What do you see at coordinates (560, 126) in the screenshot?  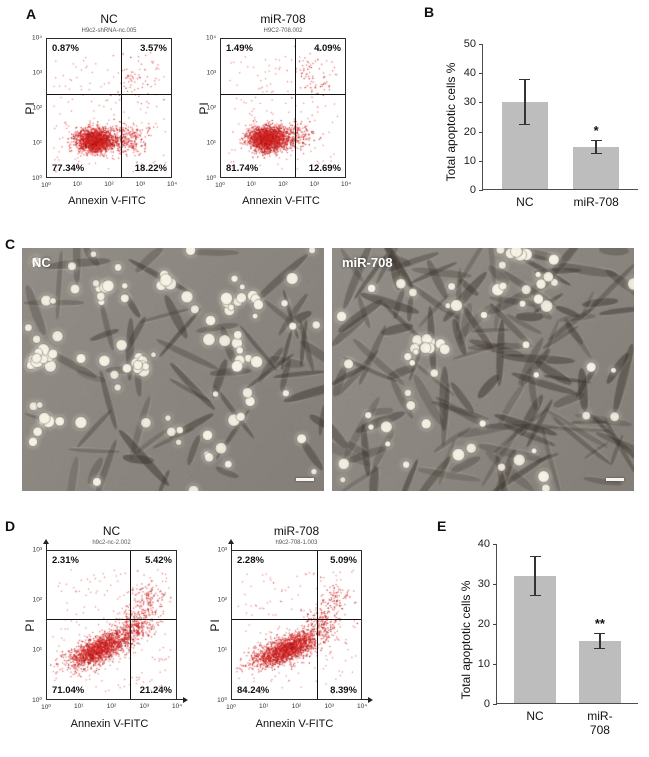 I see `plot-area: NC * miR-708` at bounding box center [560, 126].